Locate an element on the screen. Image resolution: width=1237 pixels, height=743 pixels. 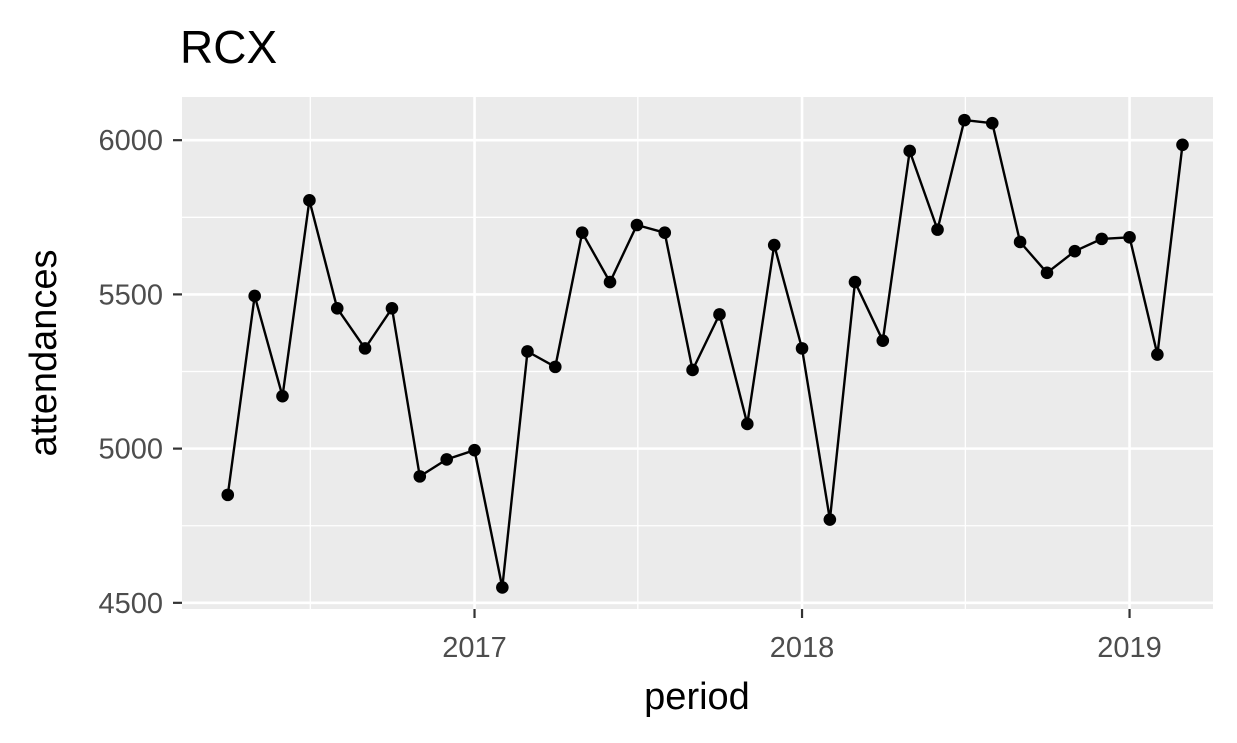
y-tick-label: 5500 is located at coordinates (130, 295).